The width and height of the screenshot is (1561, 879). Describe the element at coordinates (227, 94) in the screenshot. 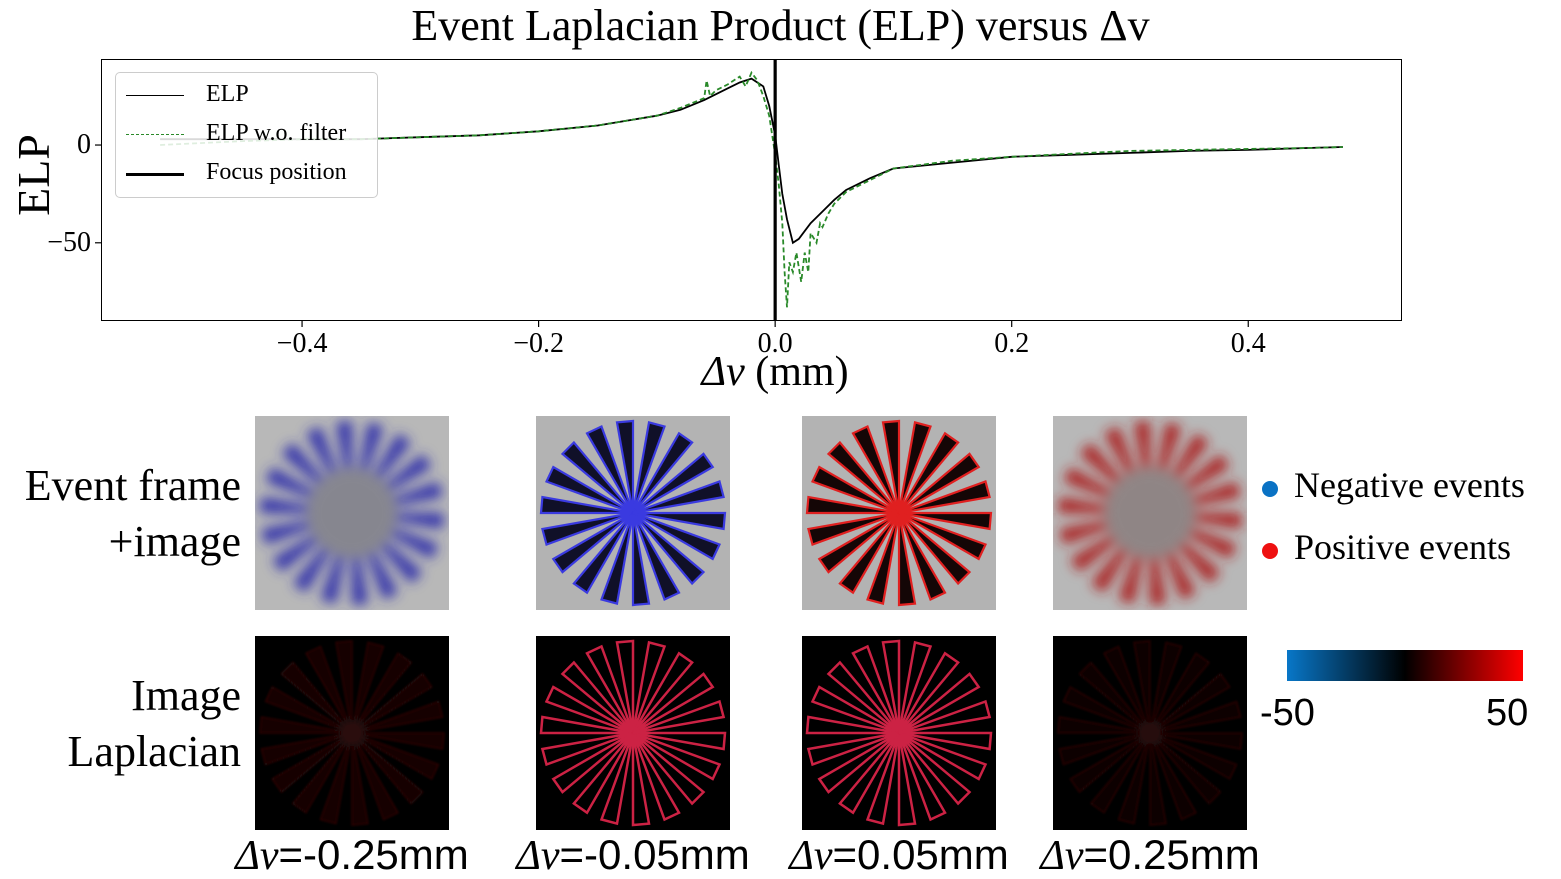

I see `legend-label-elp: ELP` at that location.